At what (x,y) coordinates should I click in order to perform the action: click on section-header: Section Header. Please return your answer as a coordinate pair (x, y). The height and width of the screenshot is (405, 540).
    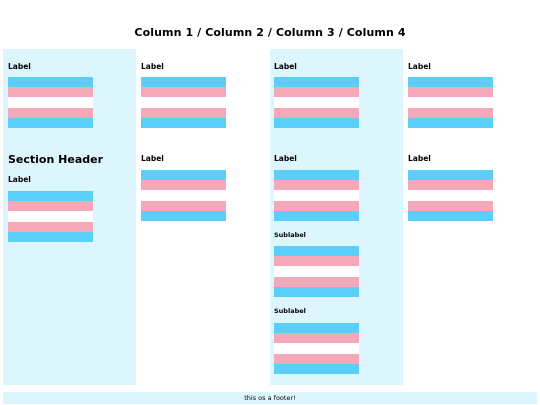
    Looking at the image, I should click on (55, 159).